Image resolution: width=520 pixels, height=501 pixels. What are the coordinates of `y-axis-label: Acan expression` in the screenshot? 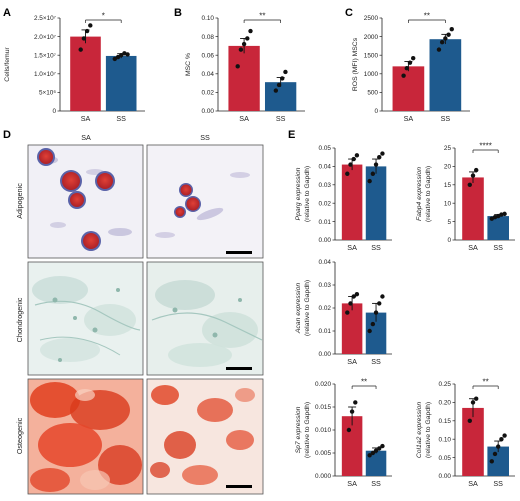 It's located at (298, 308).